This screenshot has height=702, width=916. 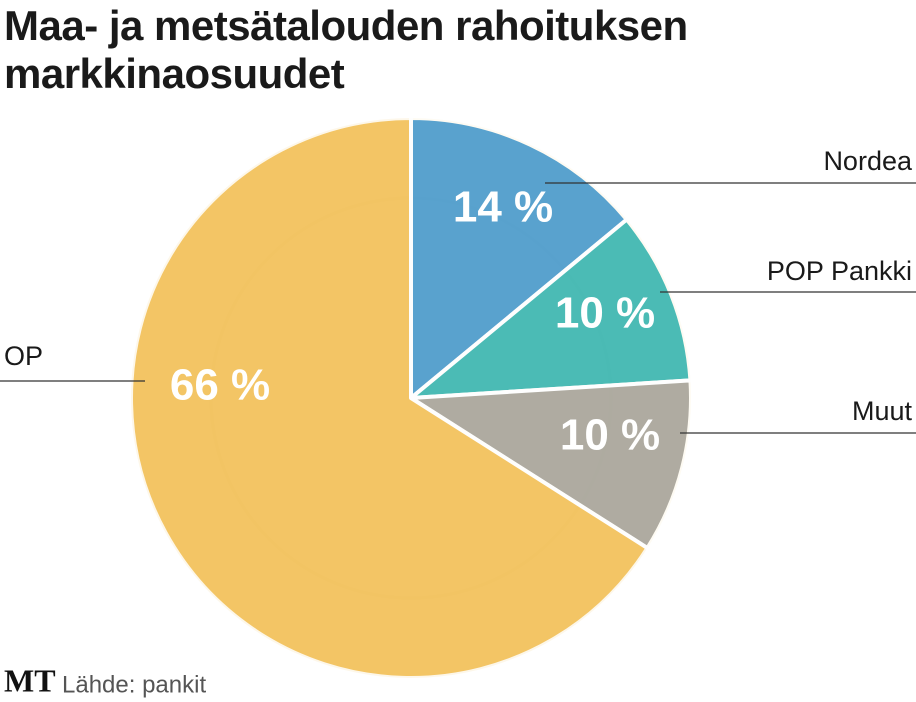 I want to click on value-label: 66 %, so click(x=220, y=385).